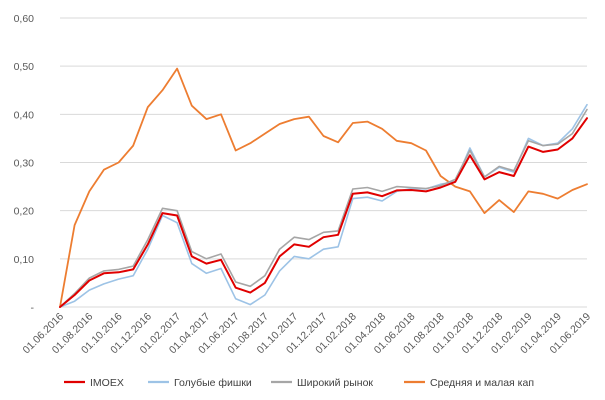  Describe the element at coordinates (33, 308) in the screenshot. I see `y-tick-label: -` at that location.